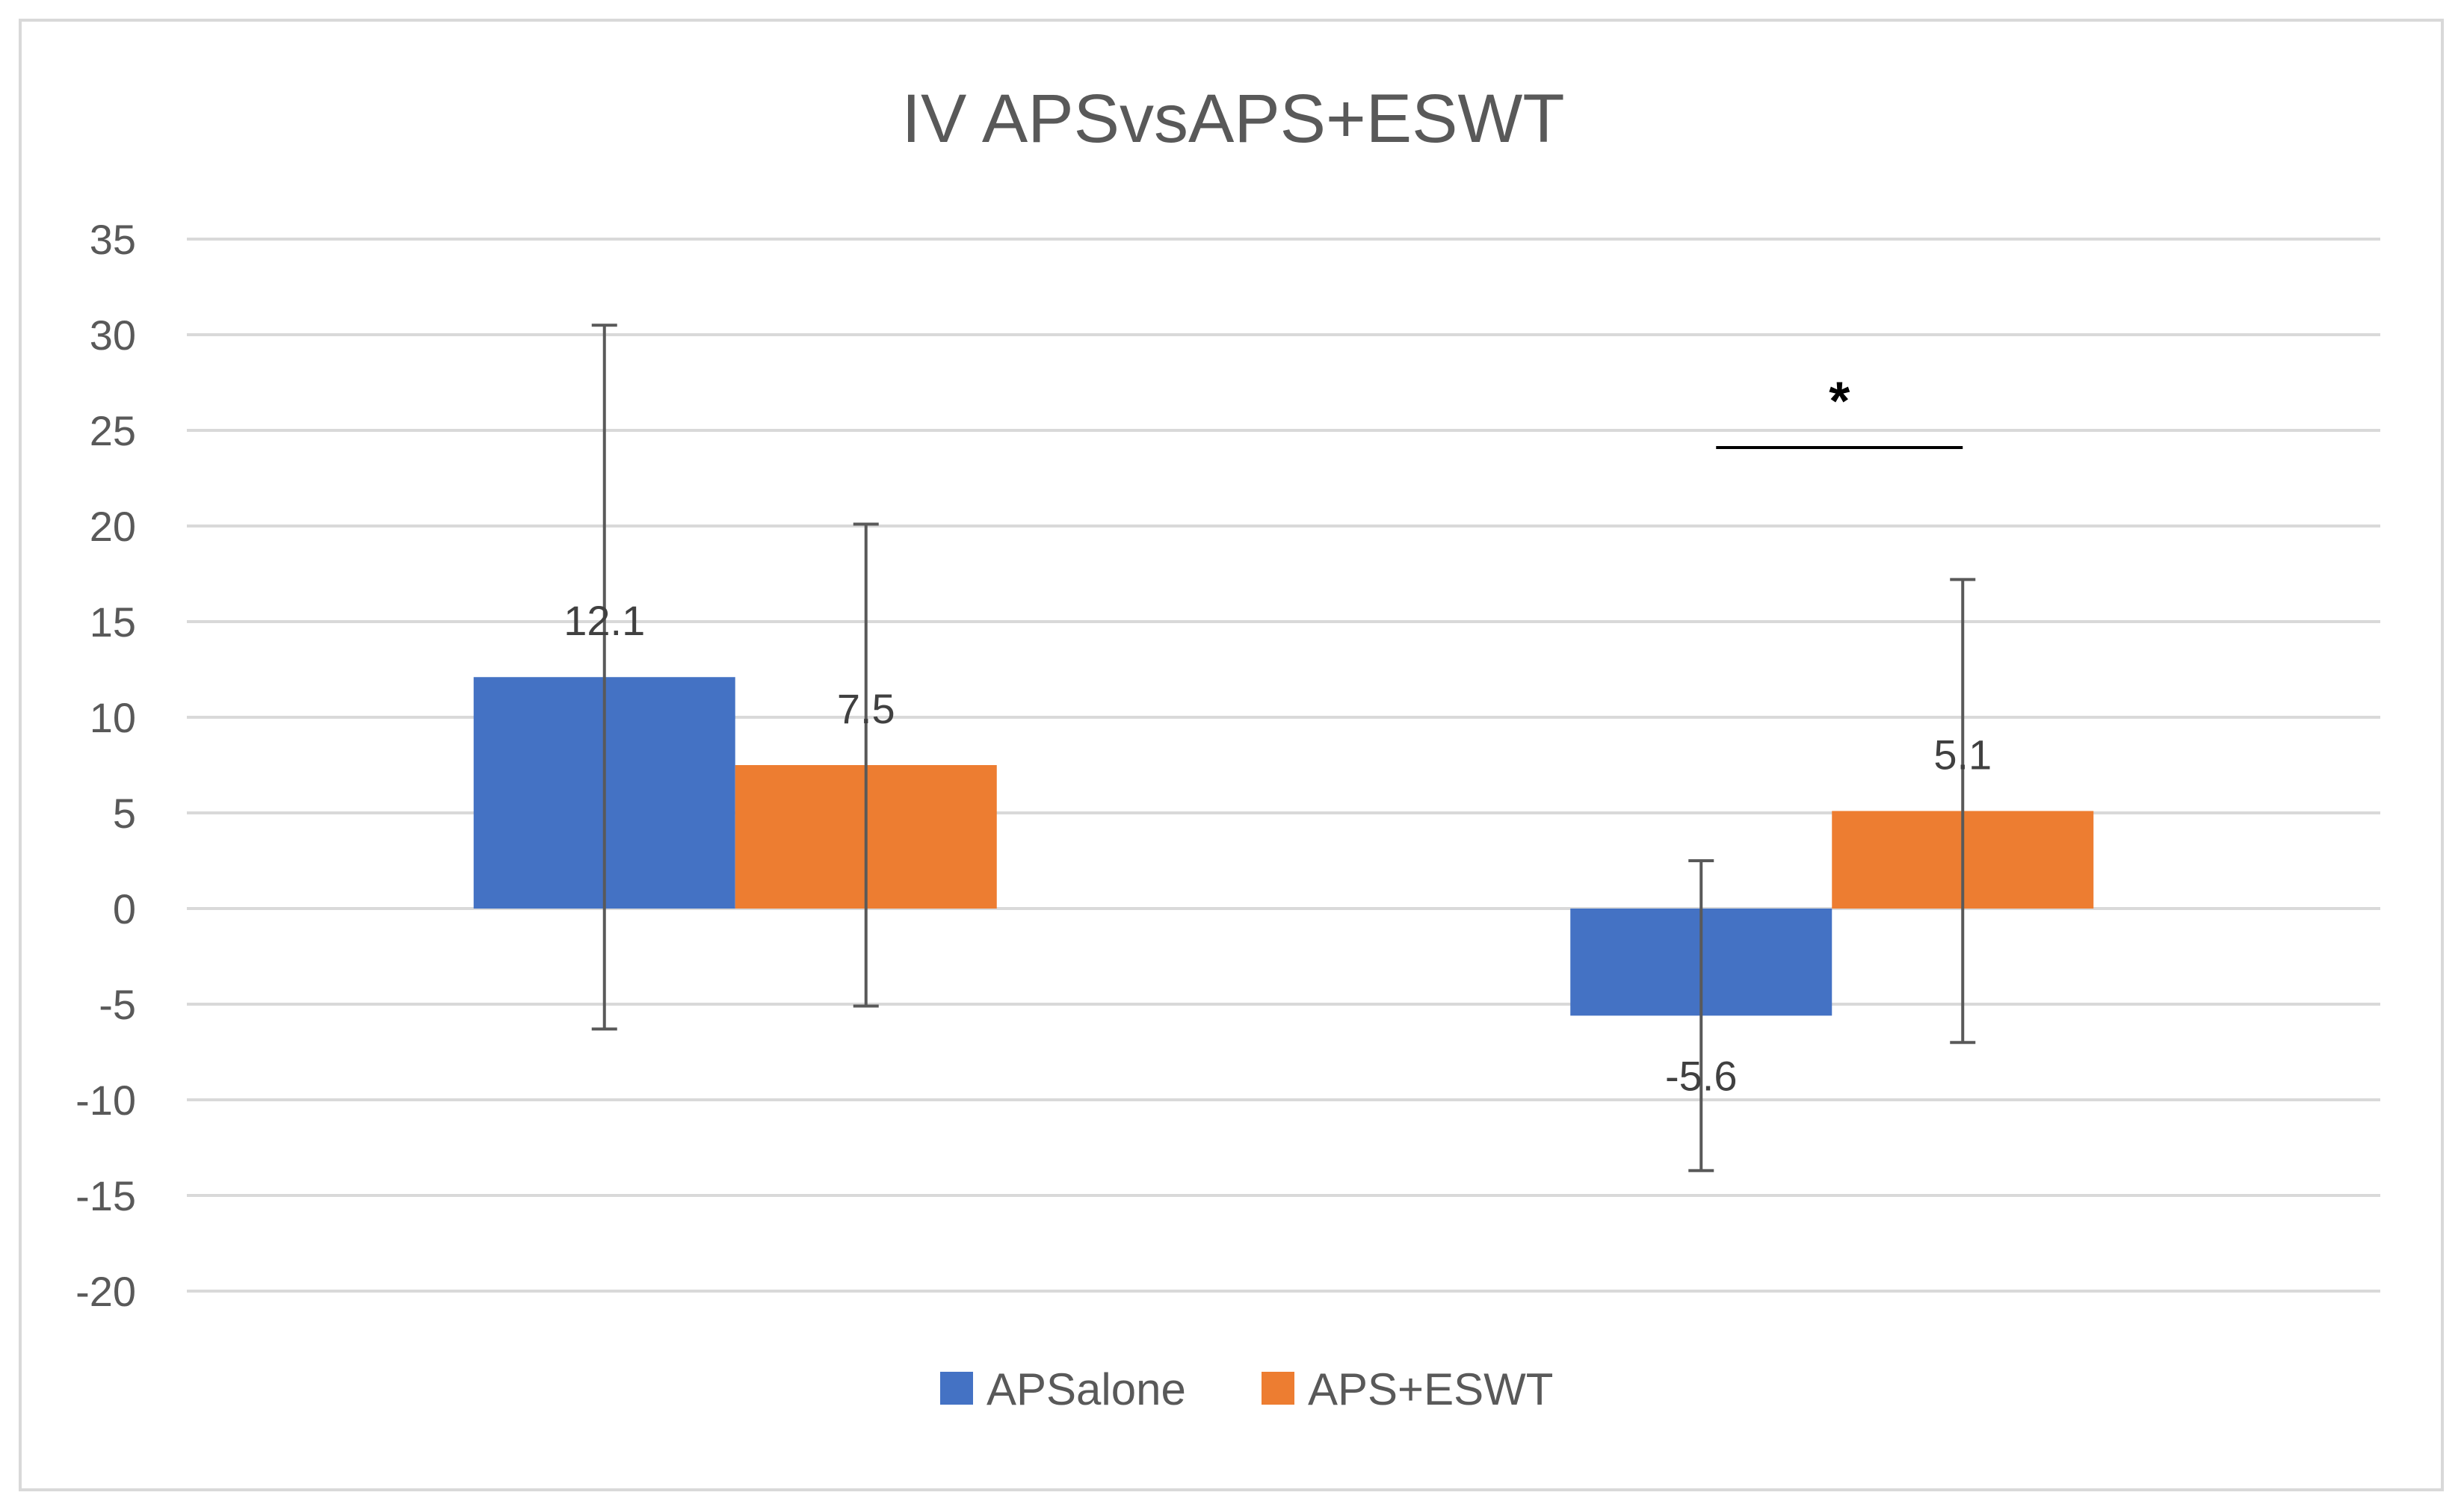 The width and height of the screenshot is (2464, 1510). I want to click on significance-asterisk: *, so click(1839, 402).